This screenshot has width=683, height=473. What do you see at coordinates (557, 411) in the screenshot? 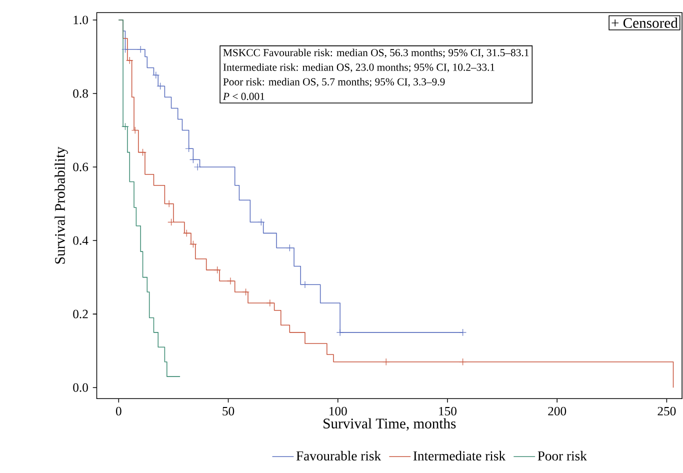
I see `x-tick-label: 200` at bounding box center [557, 411].